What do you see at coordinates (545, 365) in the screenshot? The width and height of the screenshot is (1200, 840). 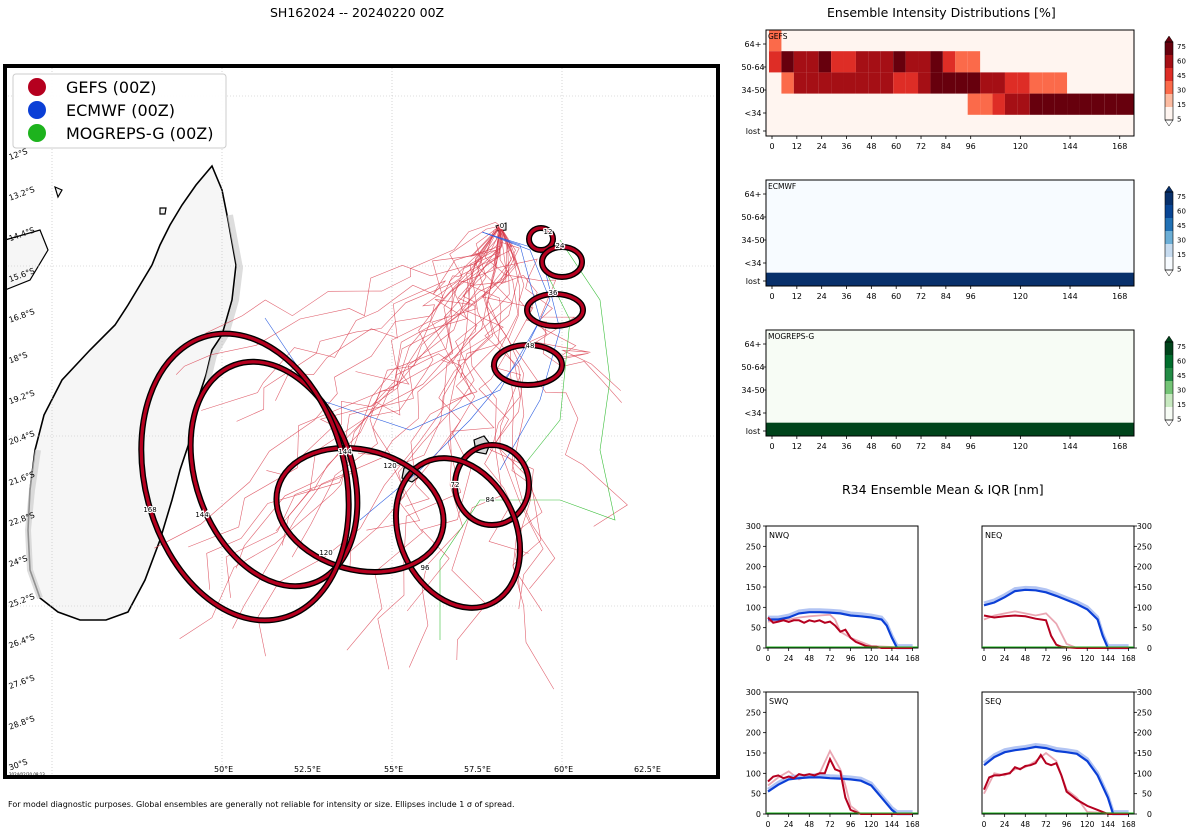 I see `mogreps-member-track` at bounding box center [545, 365].